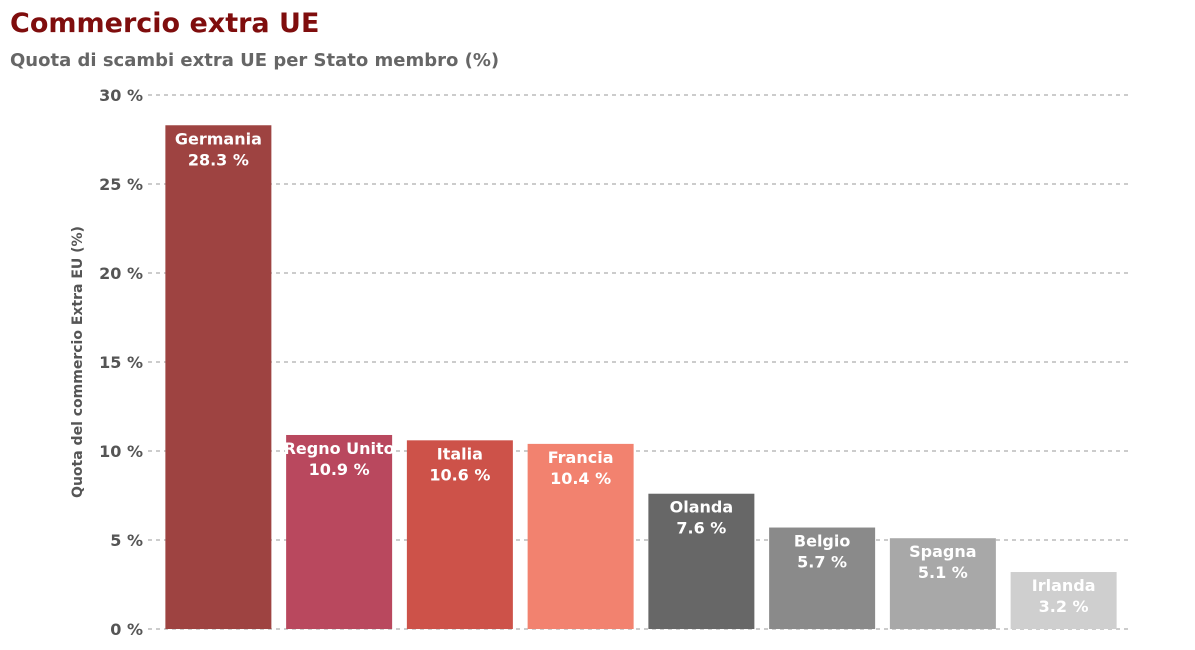  What do you see at coordinates (580, 478) in the screenshot?
I see `bar-value-label: 10.4 %` at bounding box center [580, 478].